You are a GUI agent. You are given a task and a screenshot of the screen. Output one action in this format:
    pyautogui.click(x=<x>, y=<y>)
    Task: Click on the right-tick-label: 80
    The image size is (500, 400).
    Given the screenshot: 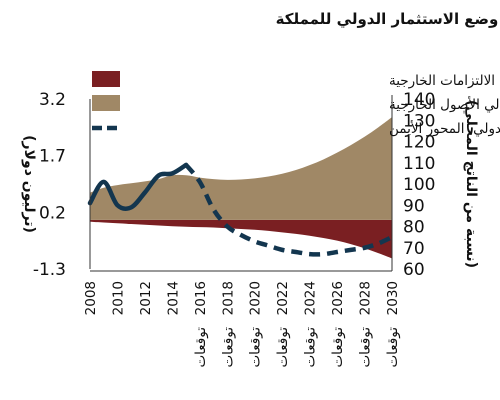 What is the action you would take?
    pyautogui.click(x=414, y=228)
    